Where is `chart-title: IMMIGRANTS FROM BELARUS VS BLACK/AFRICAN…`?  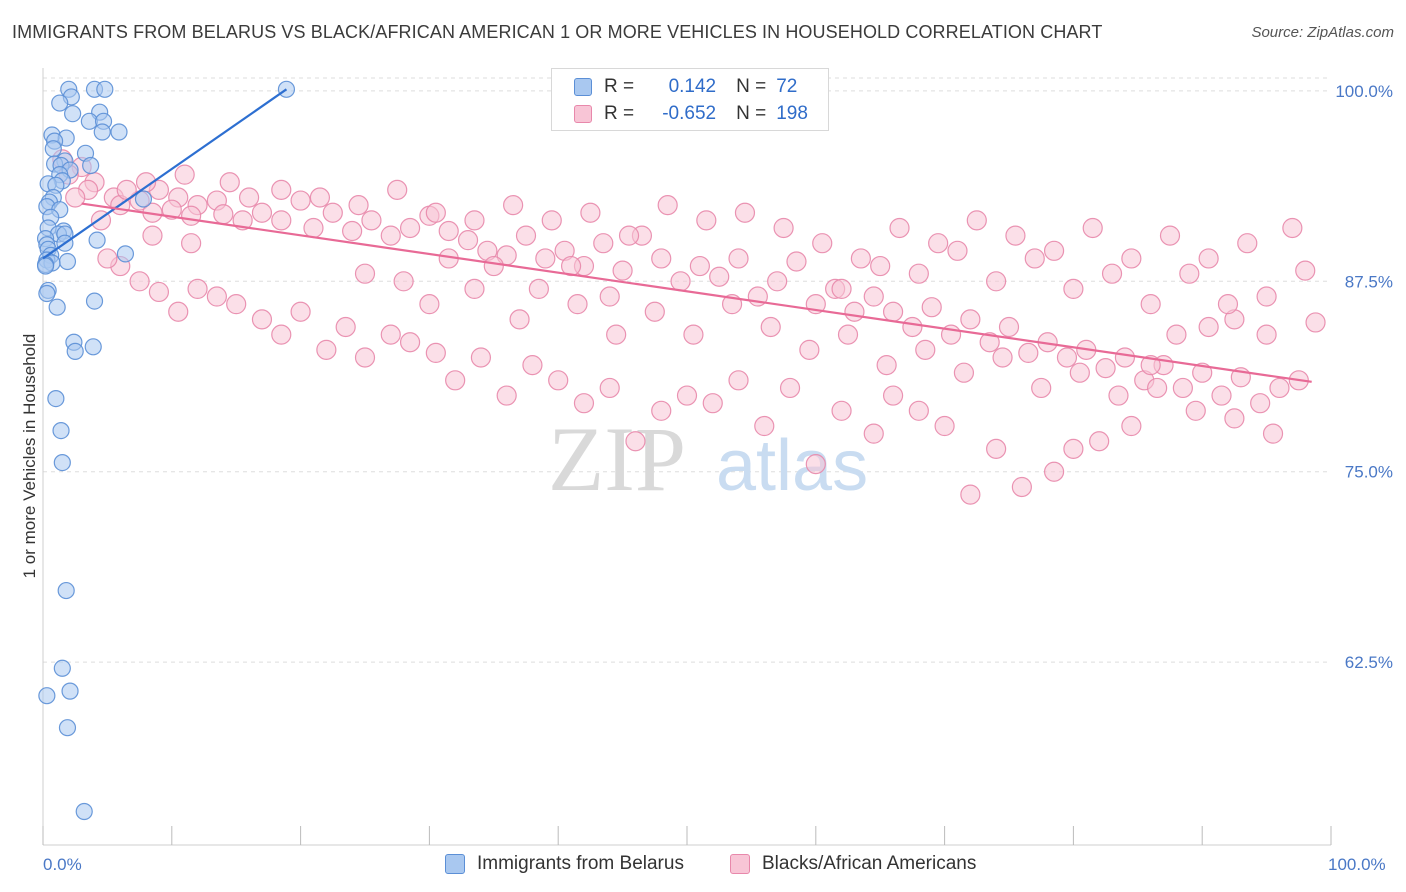 chart-title: IMMIGRANTS FROM BELARUS VS BLACK/AFRICAN… is located at coordinates (557, 32).